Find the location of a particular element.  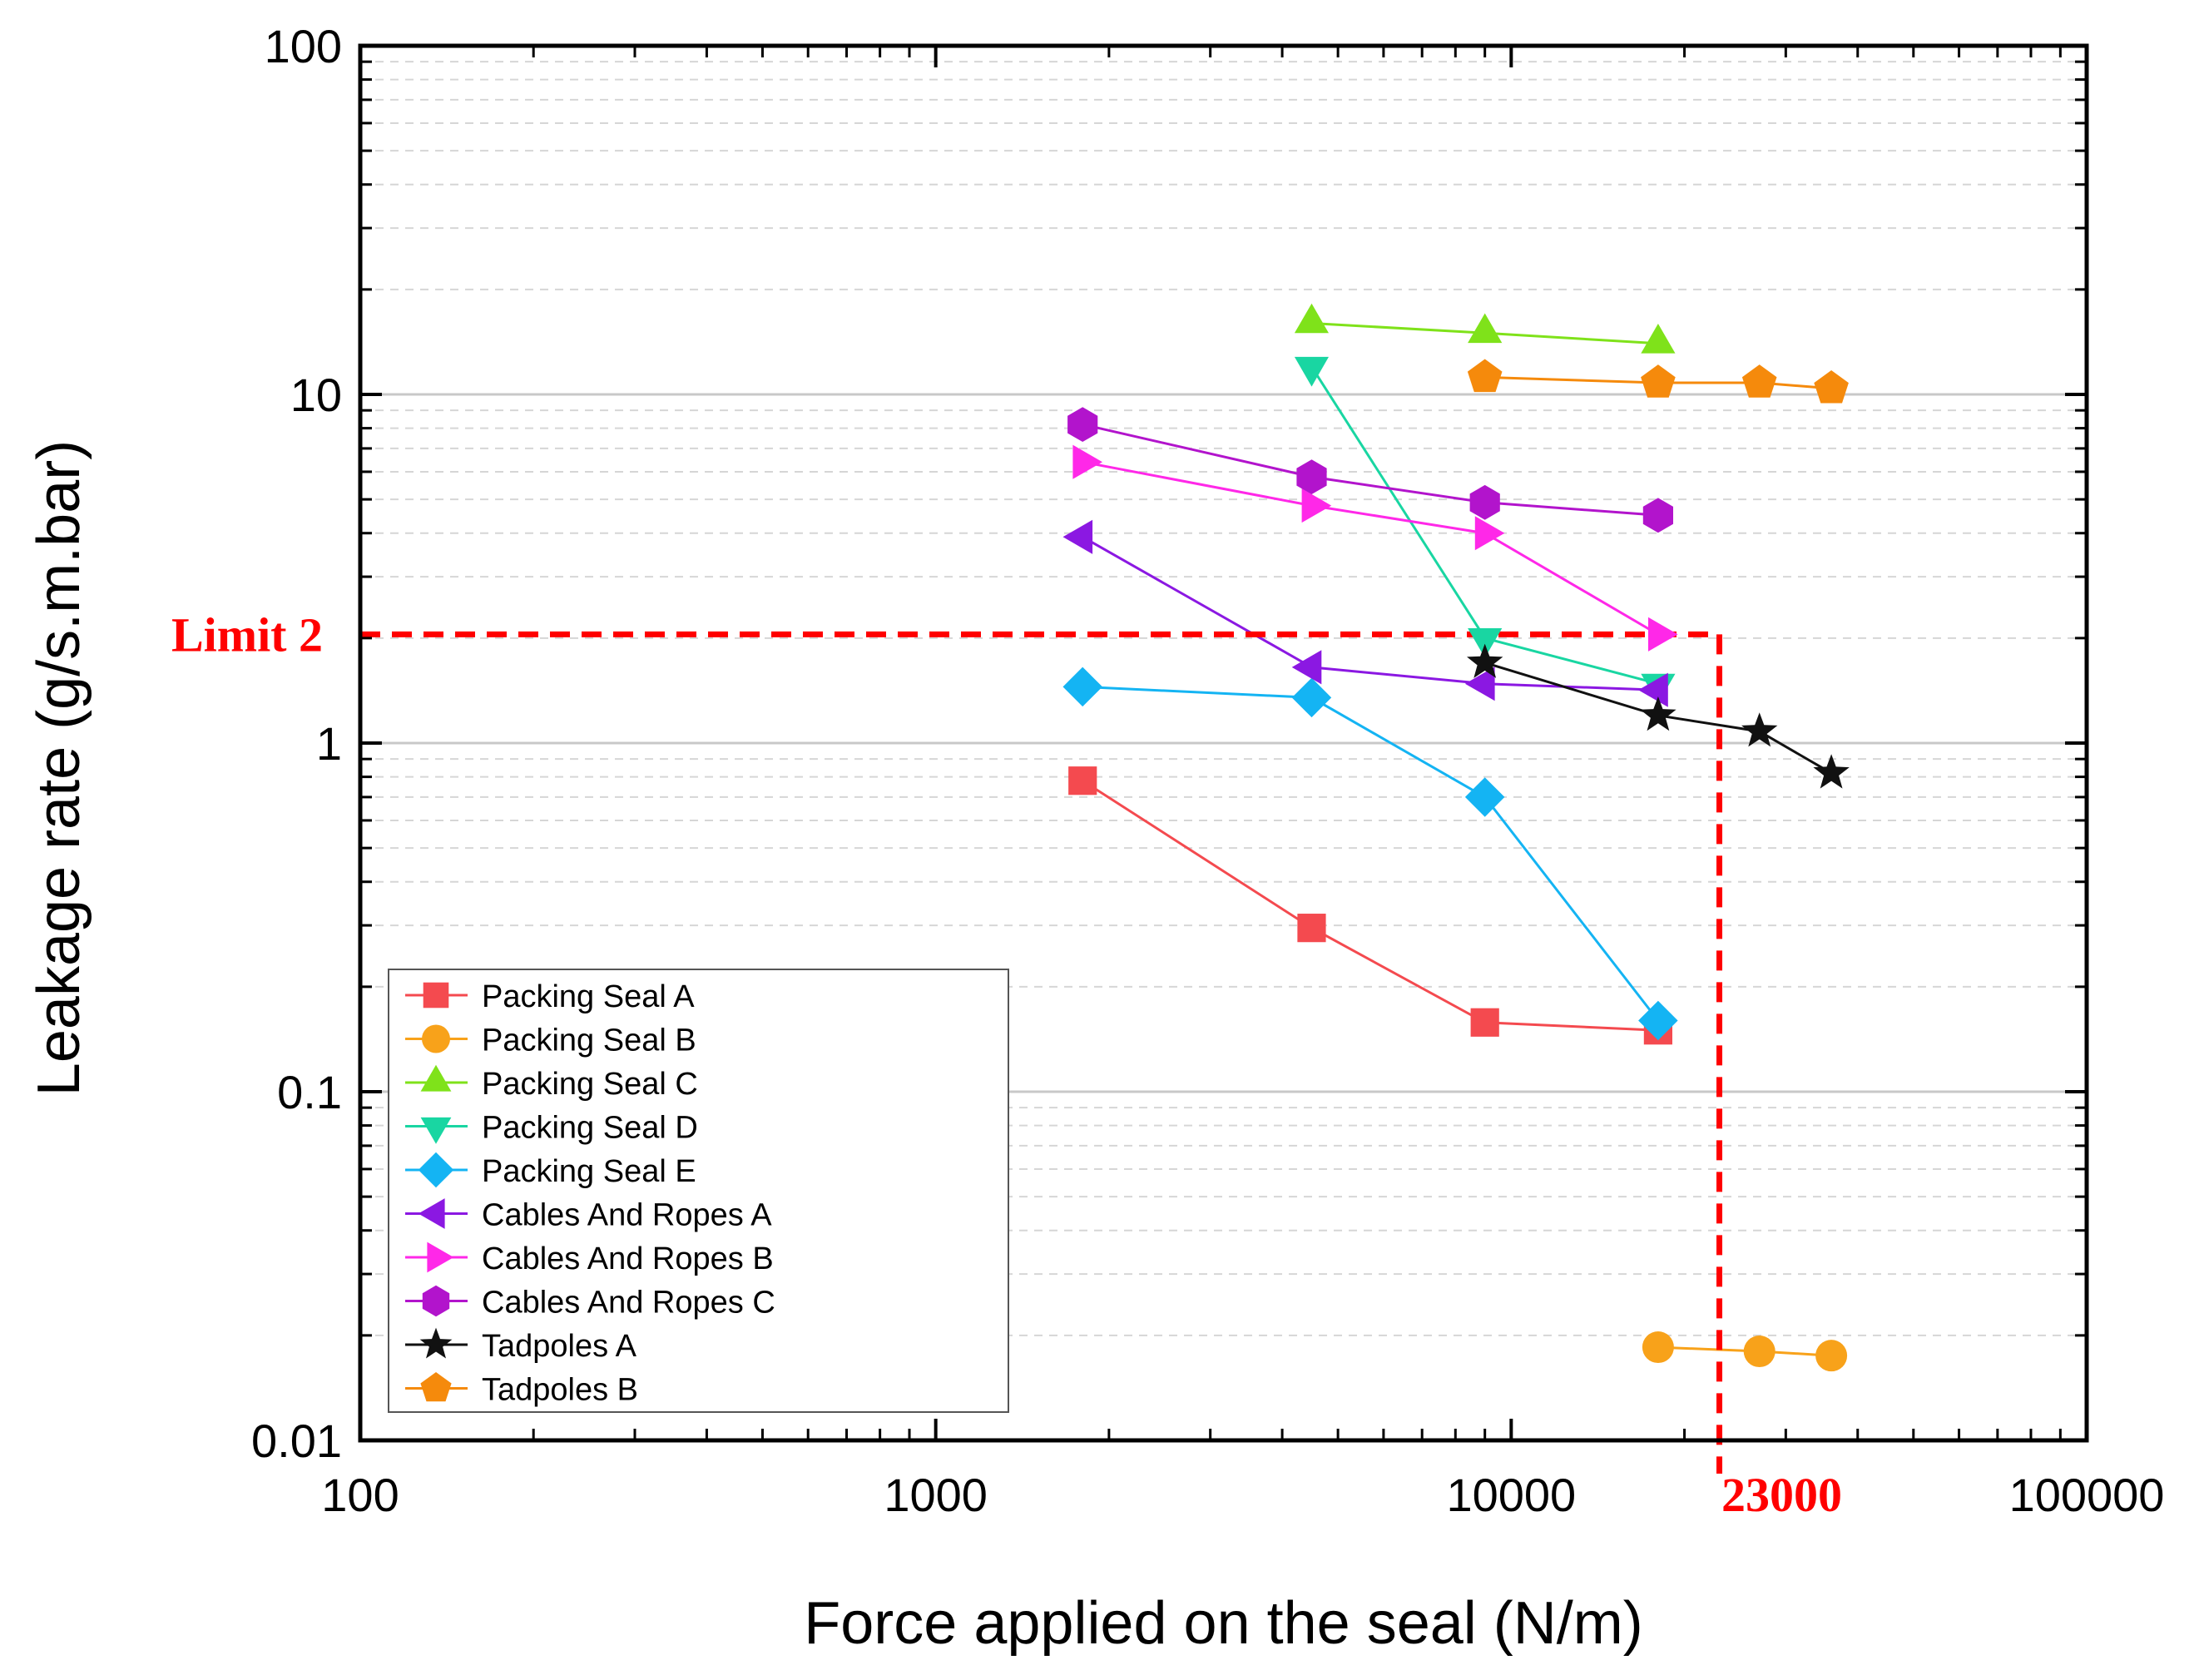

series-line-tadpoles-a is located at coordinates (1658, 718).